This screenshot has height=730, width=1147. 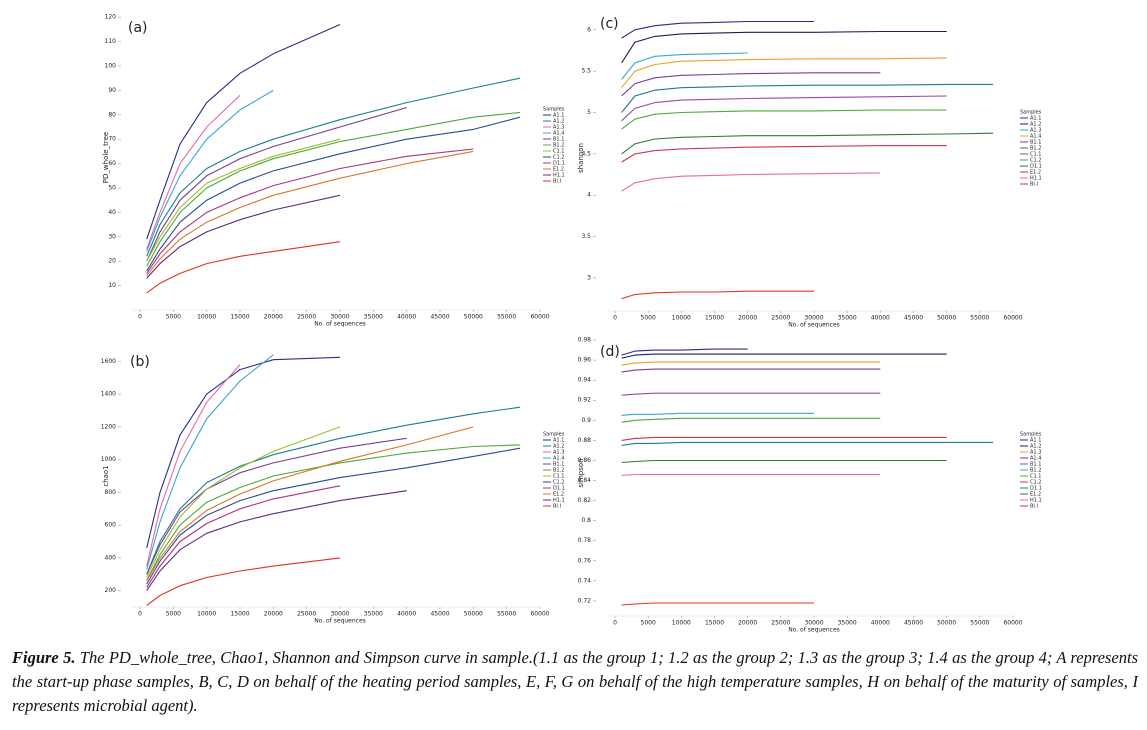 I want to click on y-tick-label: 0.8, so click(x=586, y=520).